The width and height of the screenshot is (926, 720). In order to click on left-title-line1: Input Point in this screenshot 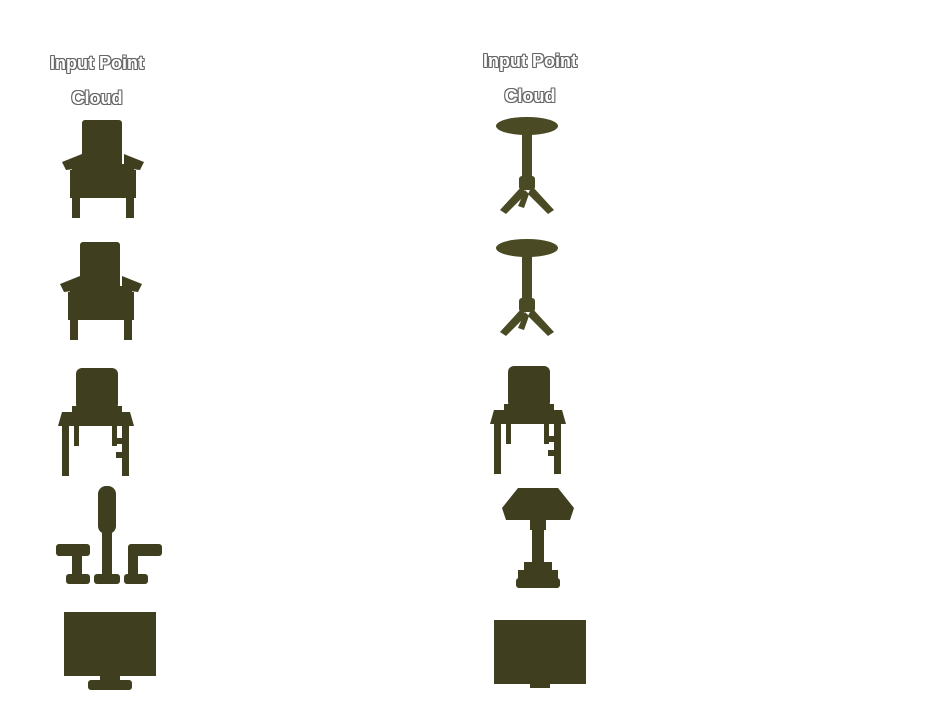, I will do `click(97, 63)`.